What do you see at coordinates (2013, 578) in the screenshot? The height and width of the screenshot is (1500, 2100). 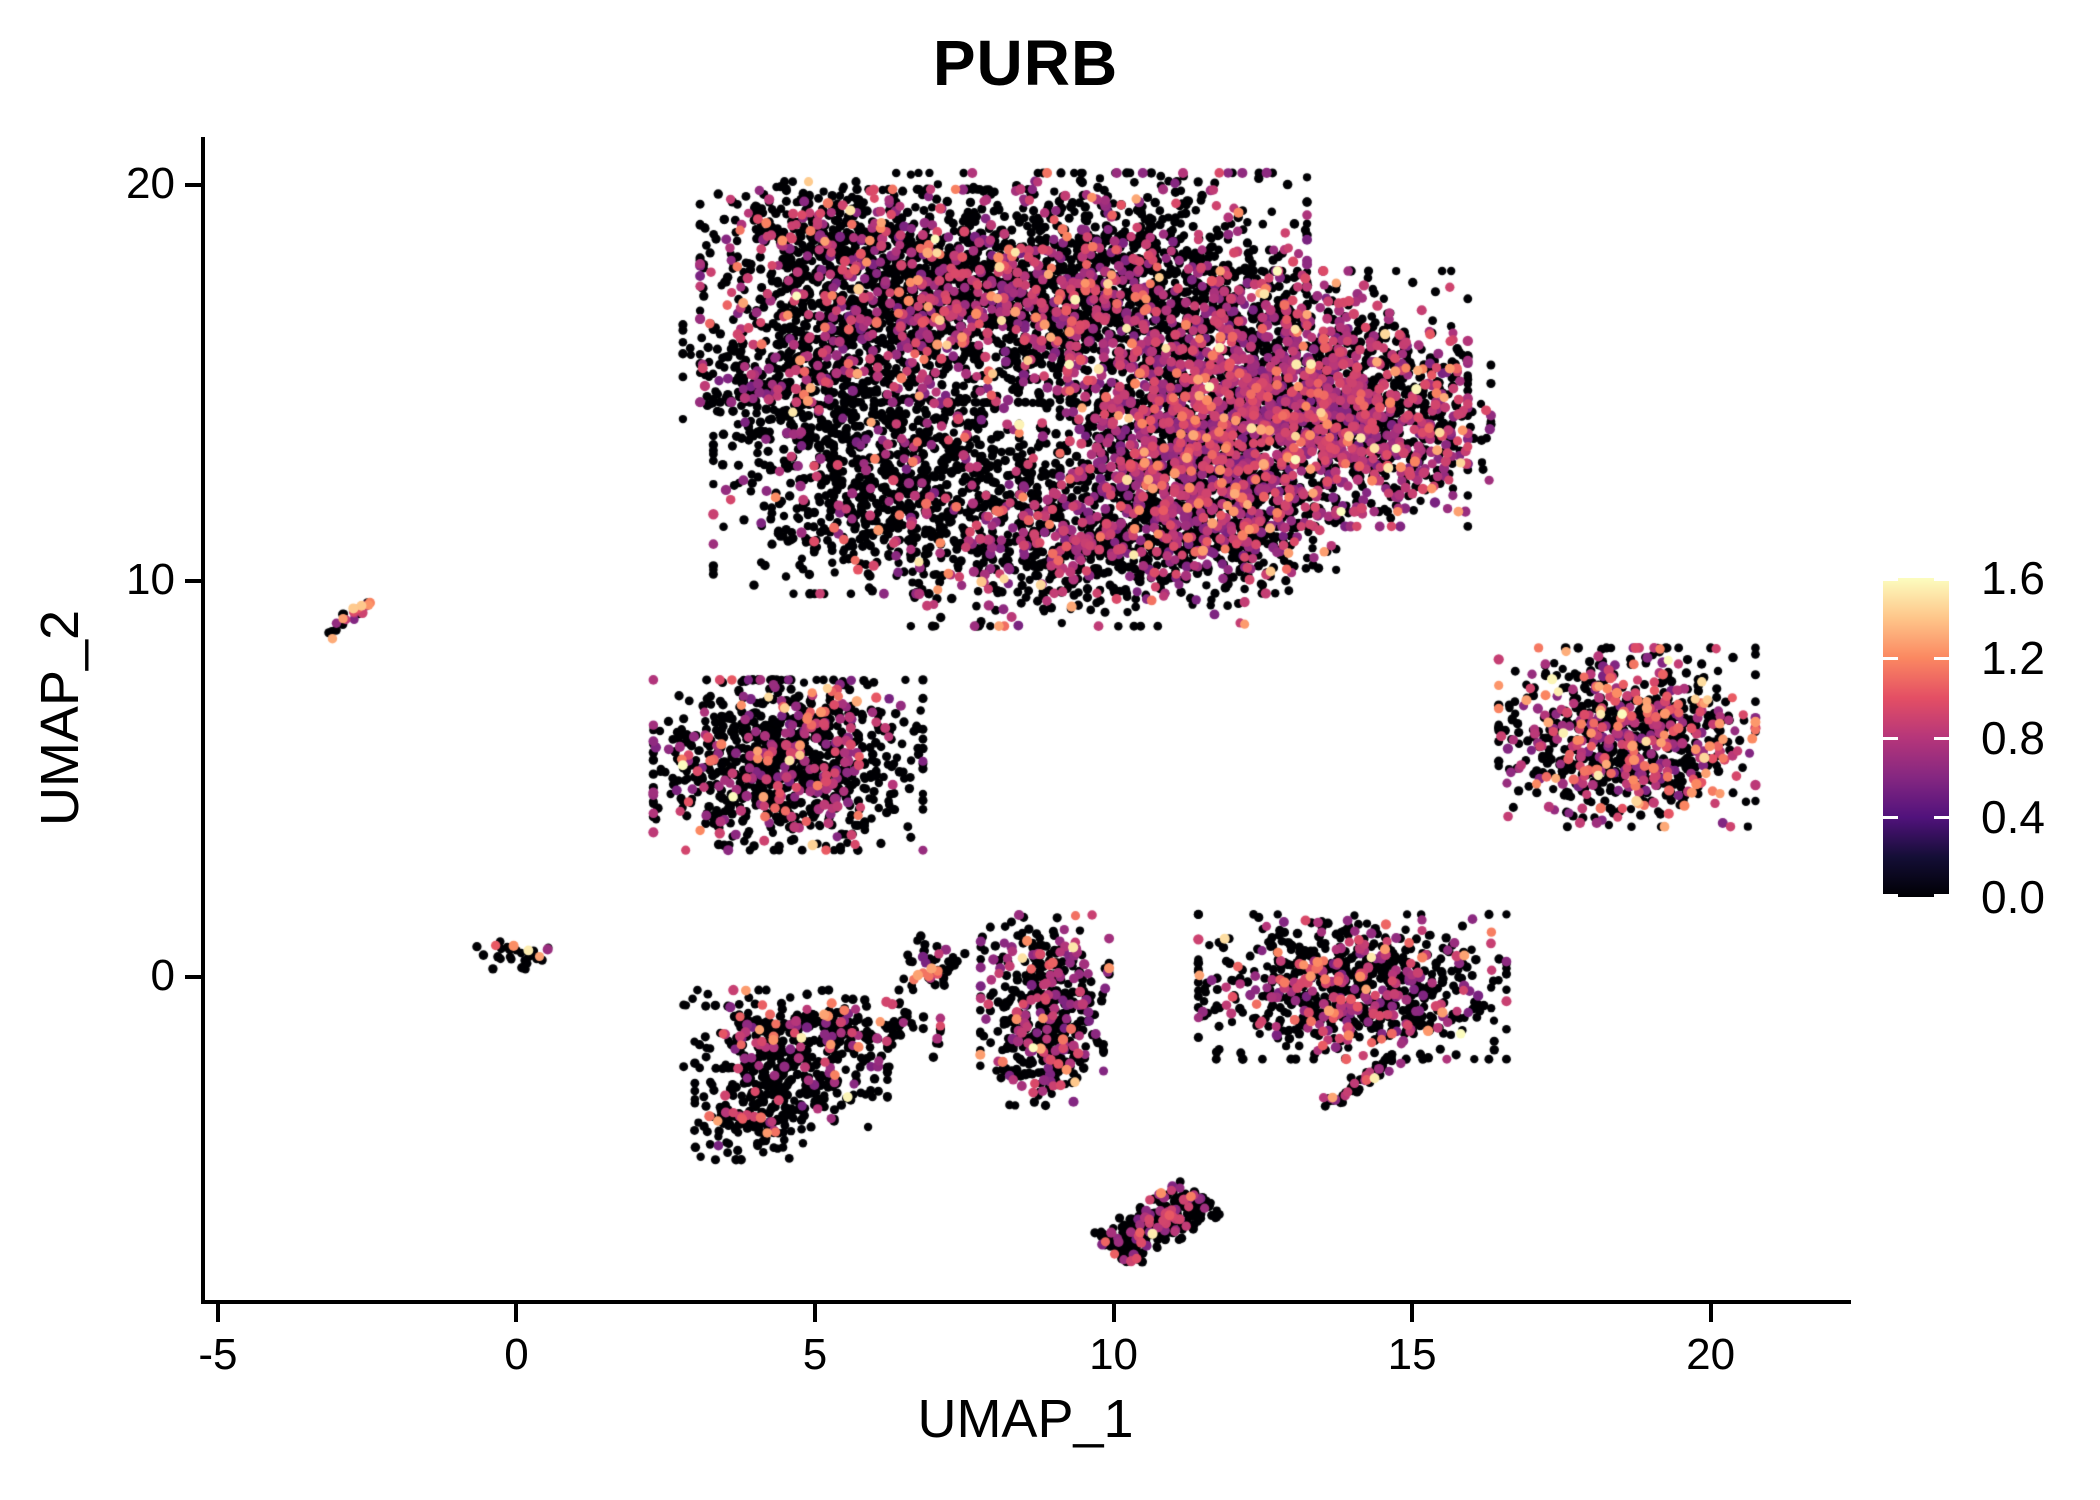 I see `colorbar-tick-label: 1.6` at bounding box center [2013, 578].